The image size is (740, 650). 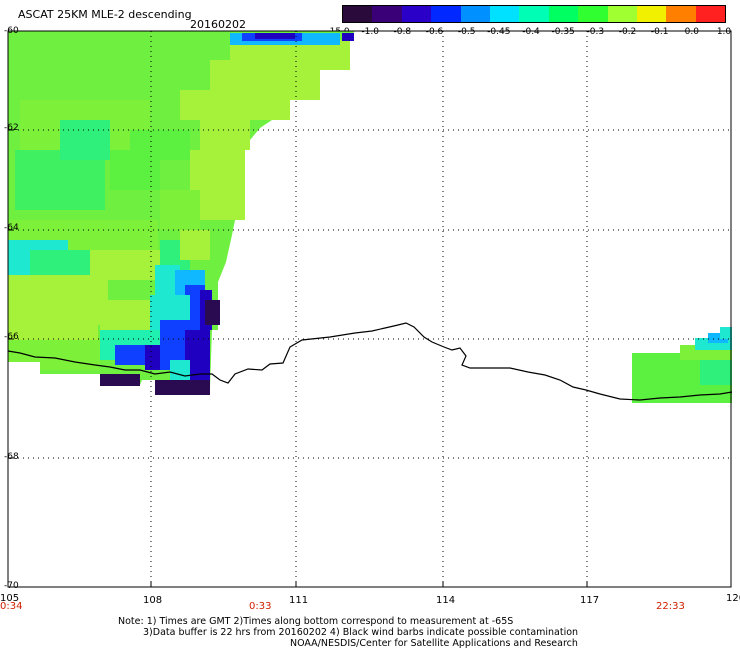 I want to click on colorbar-label: -0.1, so click(x=659, y=32).